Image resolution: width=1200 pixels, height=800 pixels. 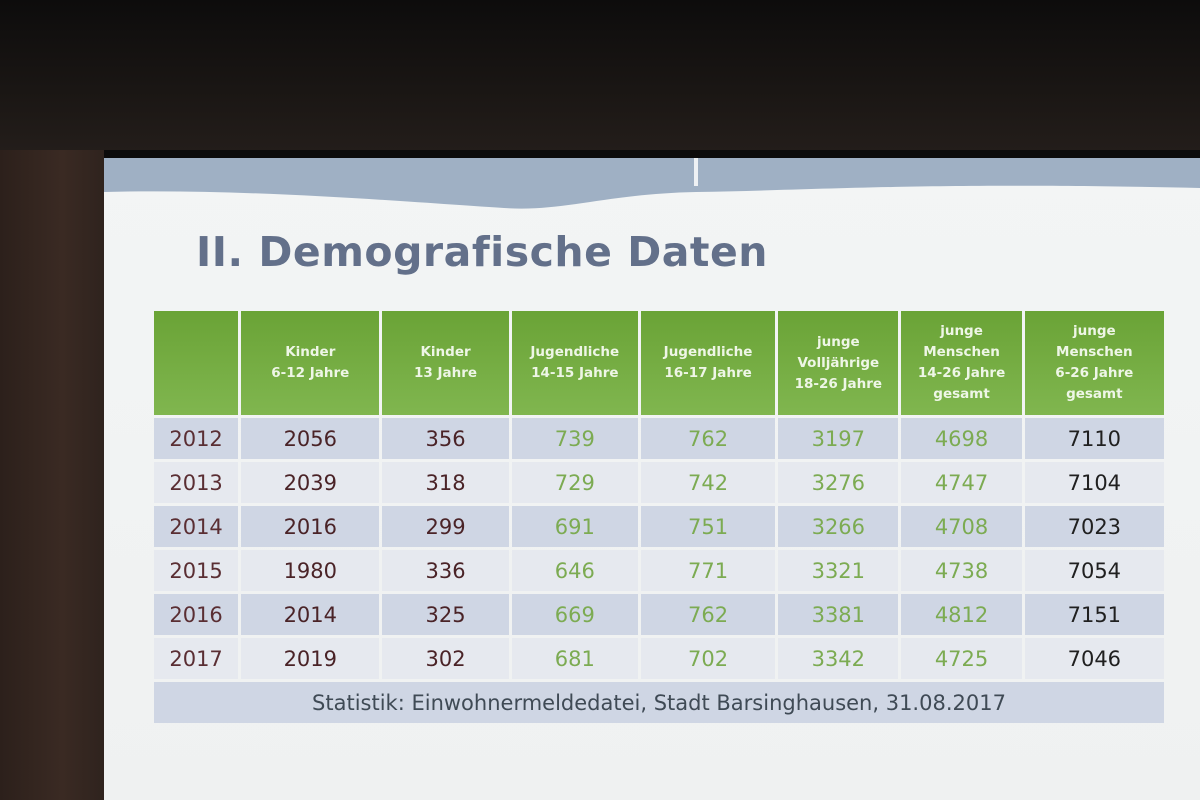 What do you see at coordinates (574, 526) in the screenshot?
I see `value-cell: 691` at bounding box center [574, 526].